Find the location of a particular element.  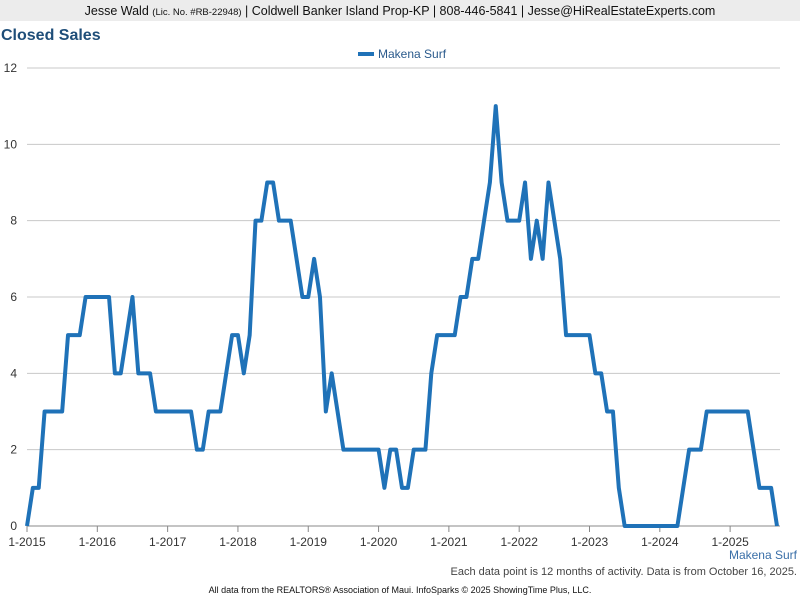

x-tick-label: 1-2018 is located at coordinates (238, 542).